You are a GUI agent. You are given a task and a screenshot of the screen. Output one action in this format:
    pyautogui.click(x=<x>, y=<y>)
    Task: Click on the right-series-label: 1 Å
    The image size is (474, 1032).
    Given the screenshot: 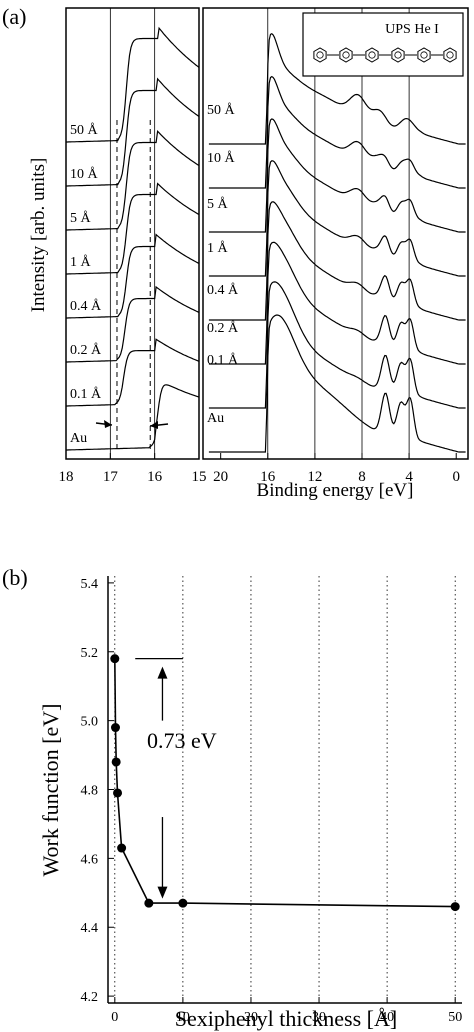 What is the action you would take?
    pyautogui.click(x=218, y=248)
    